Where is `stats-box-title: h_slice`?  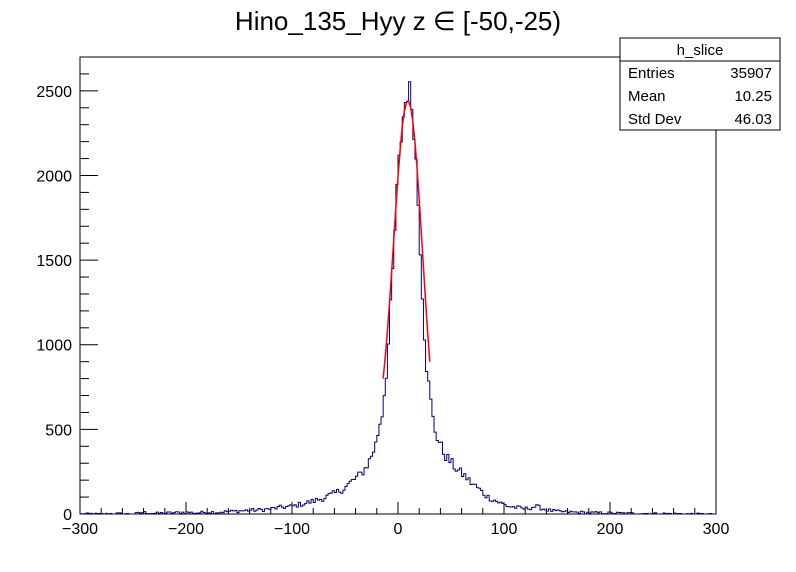 stats-box-title: h_slice is located at coordinates (700, 50).